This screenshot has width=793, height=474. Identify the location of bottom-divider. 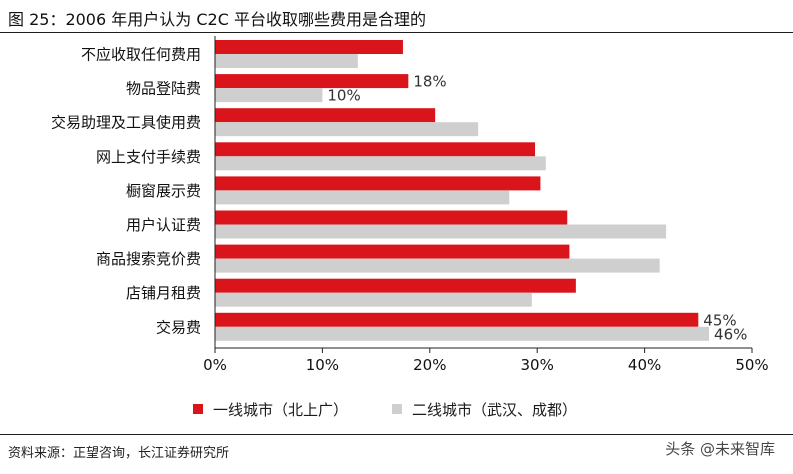
(396, 434).